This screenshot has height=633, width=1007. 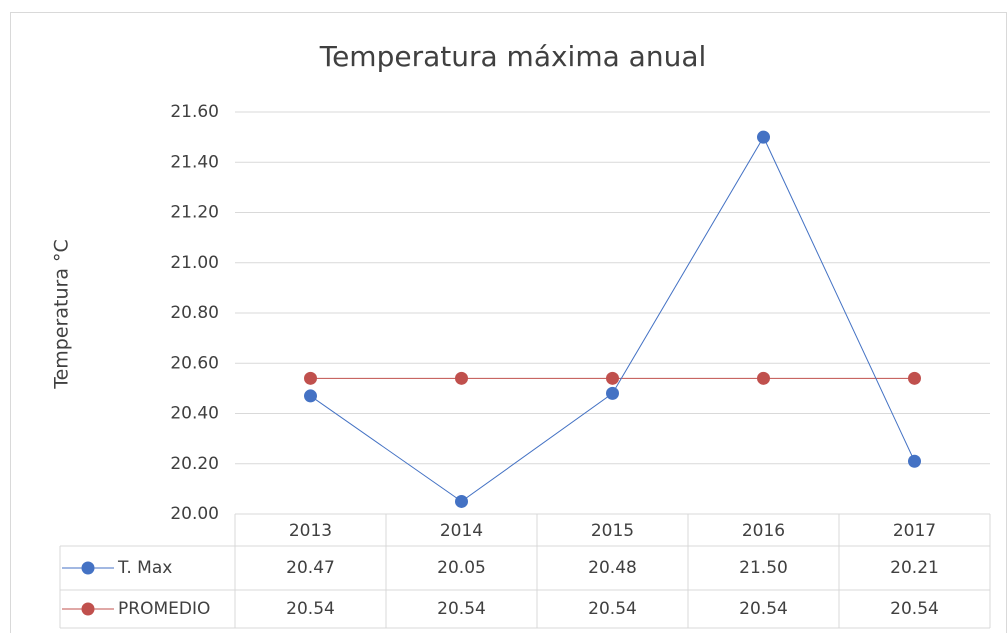 What do you see at coordinates (612, 531) in the screenshot?
I see `x-tick-label: 2015` at bounding box center [612, 531].